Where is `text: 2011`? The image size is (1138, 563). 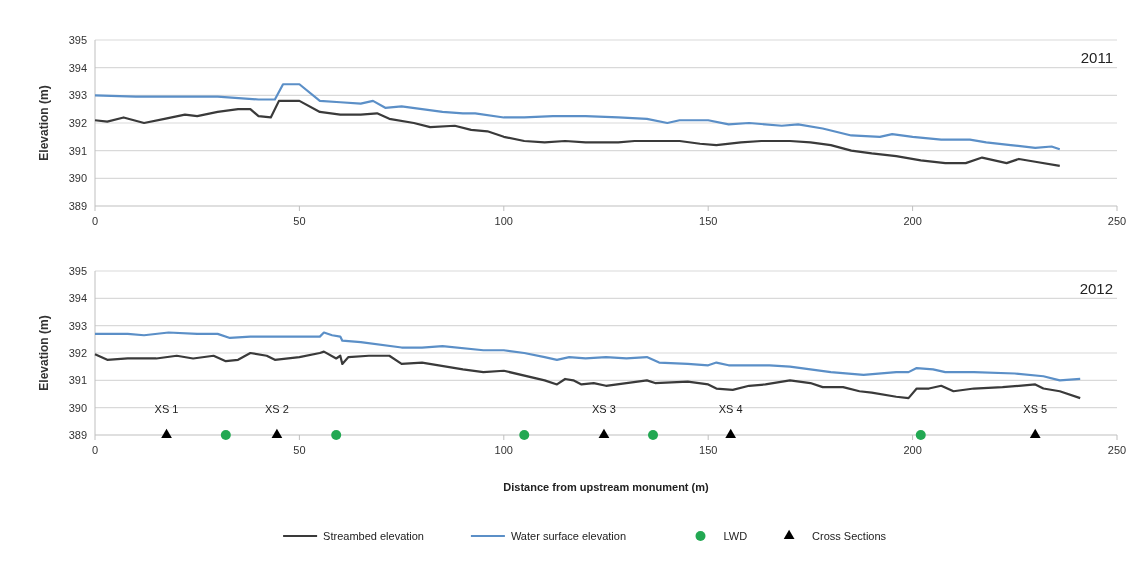
text: 2011 is located at coordinates (1096, 57).